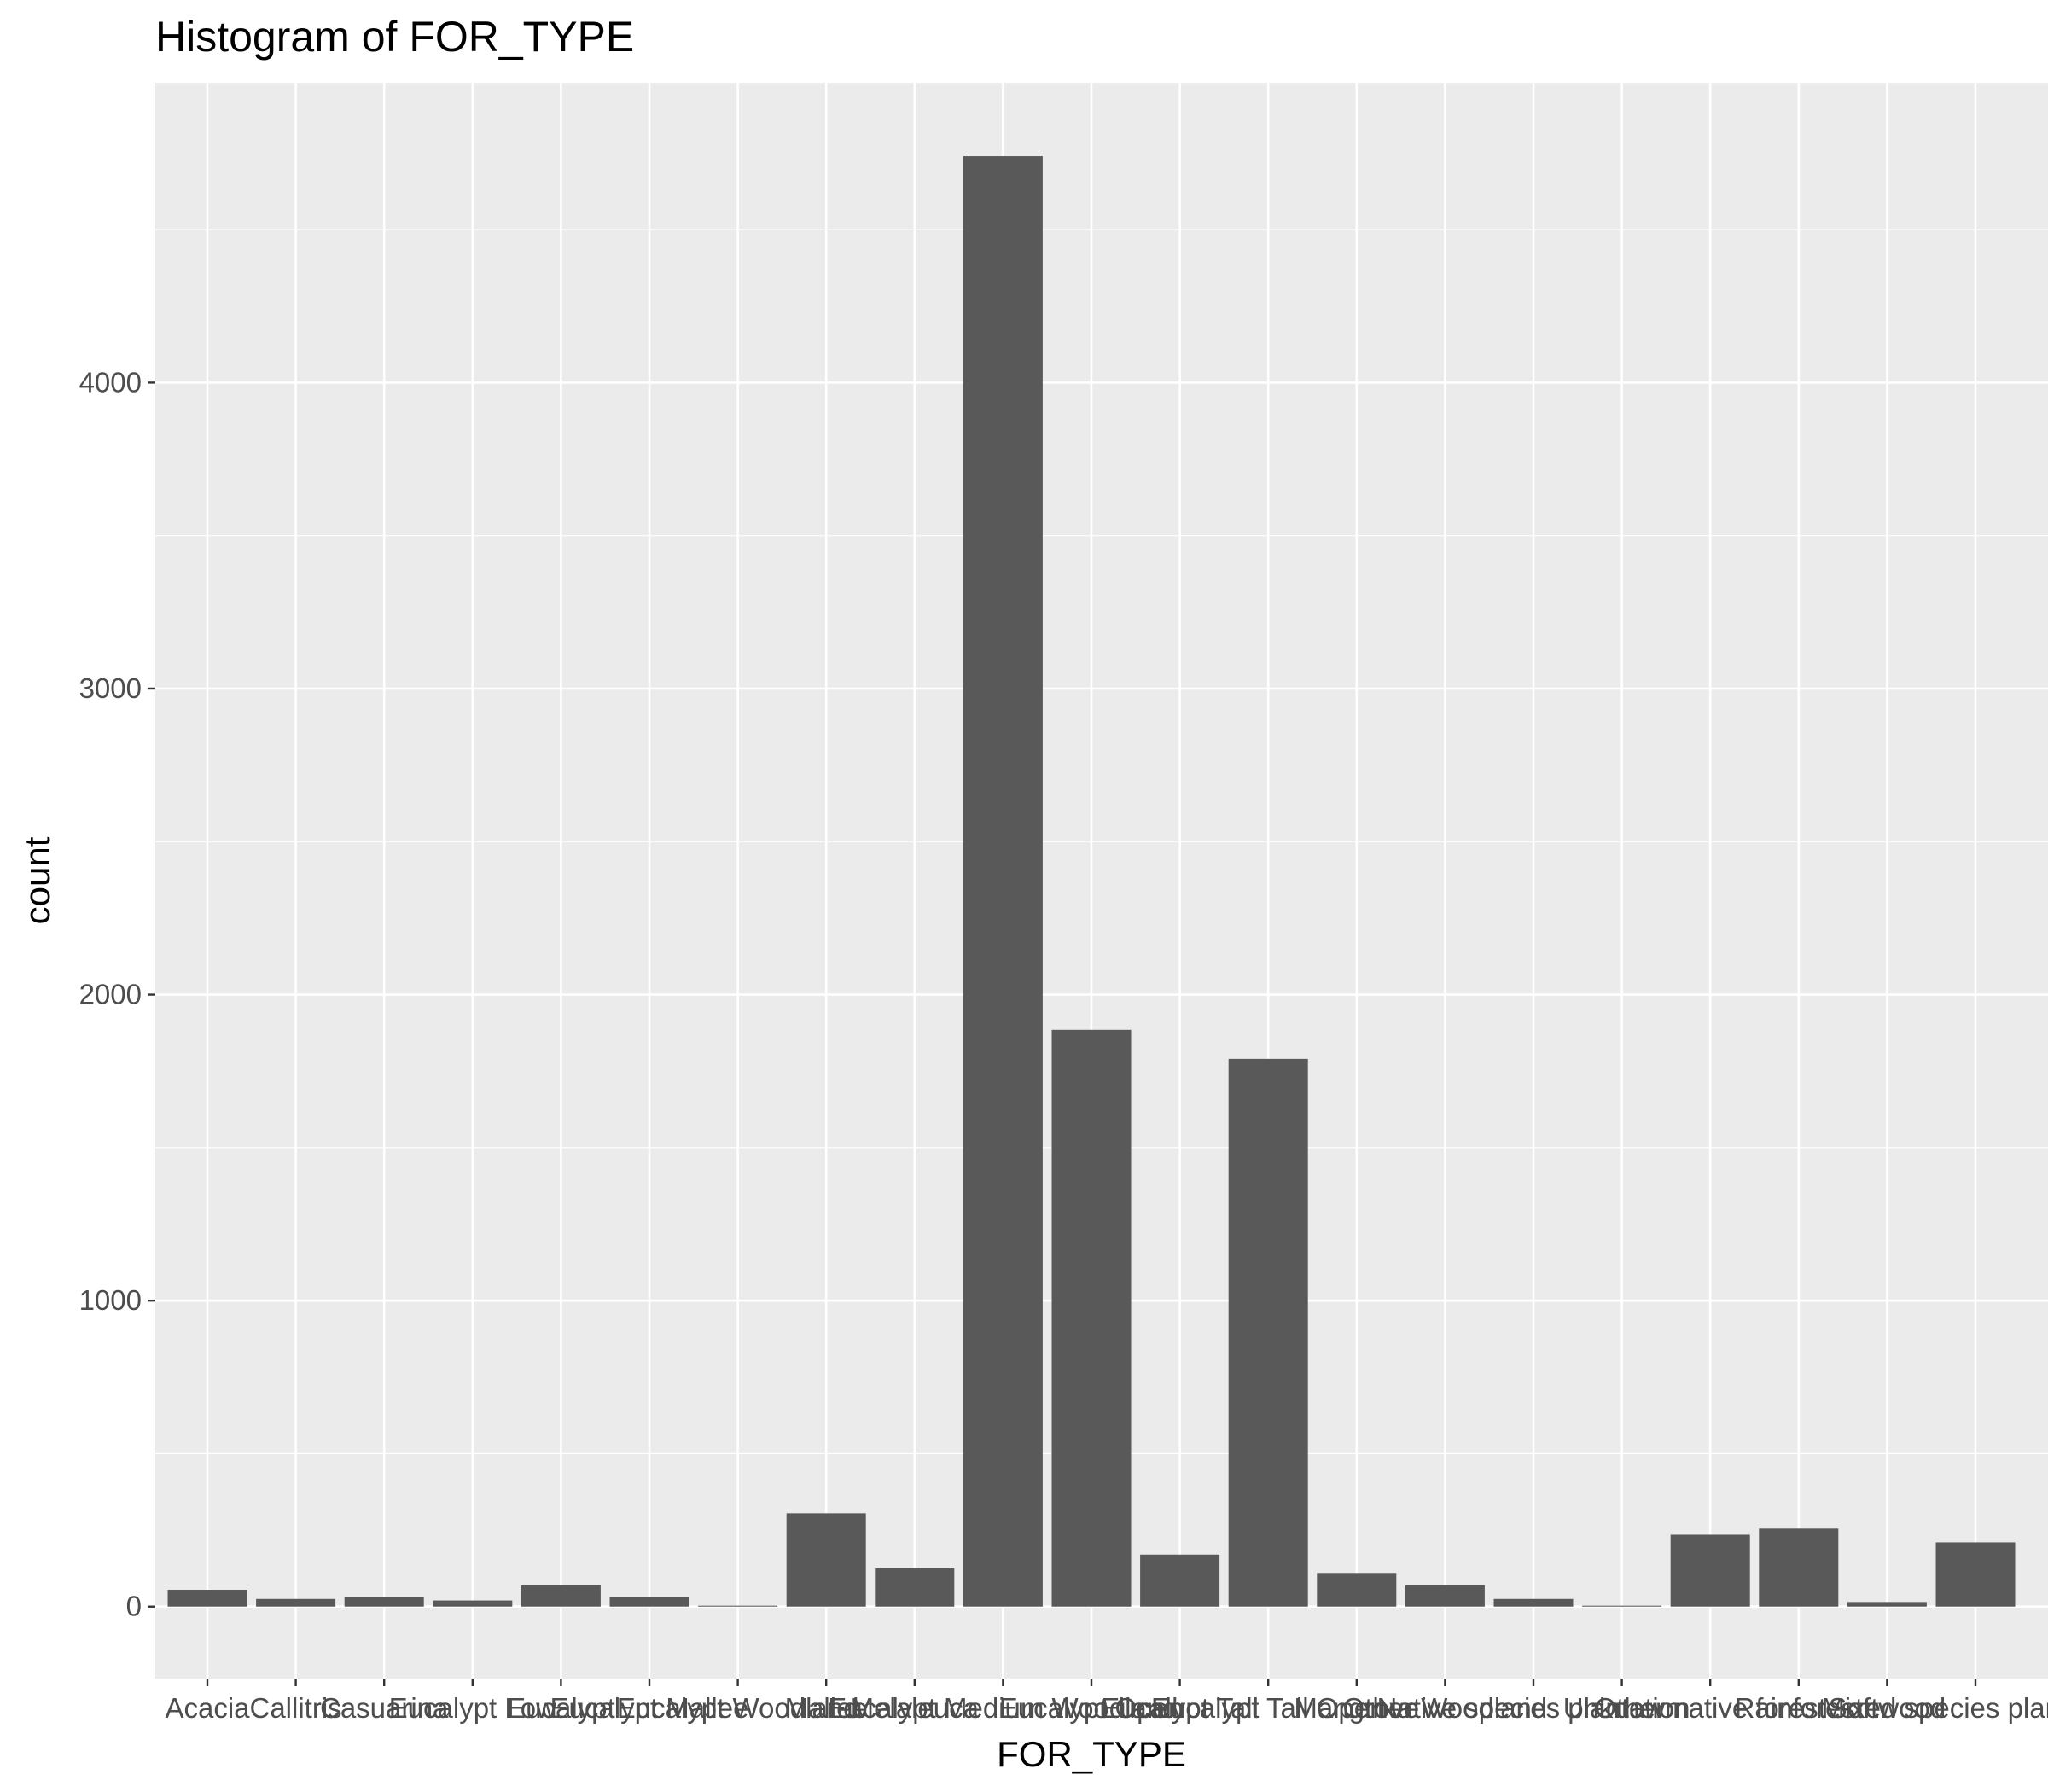 The image size is (2048, 1792). What do you see at coordinates (1180, 1708) in the screenshot?
I see `x-tick-label: Eucalypt Tall` at bounding box center [1180, 1708].